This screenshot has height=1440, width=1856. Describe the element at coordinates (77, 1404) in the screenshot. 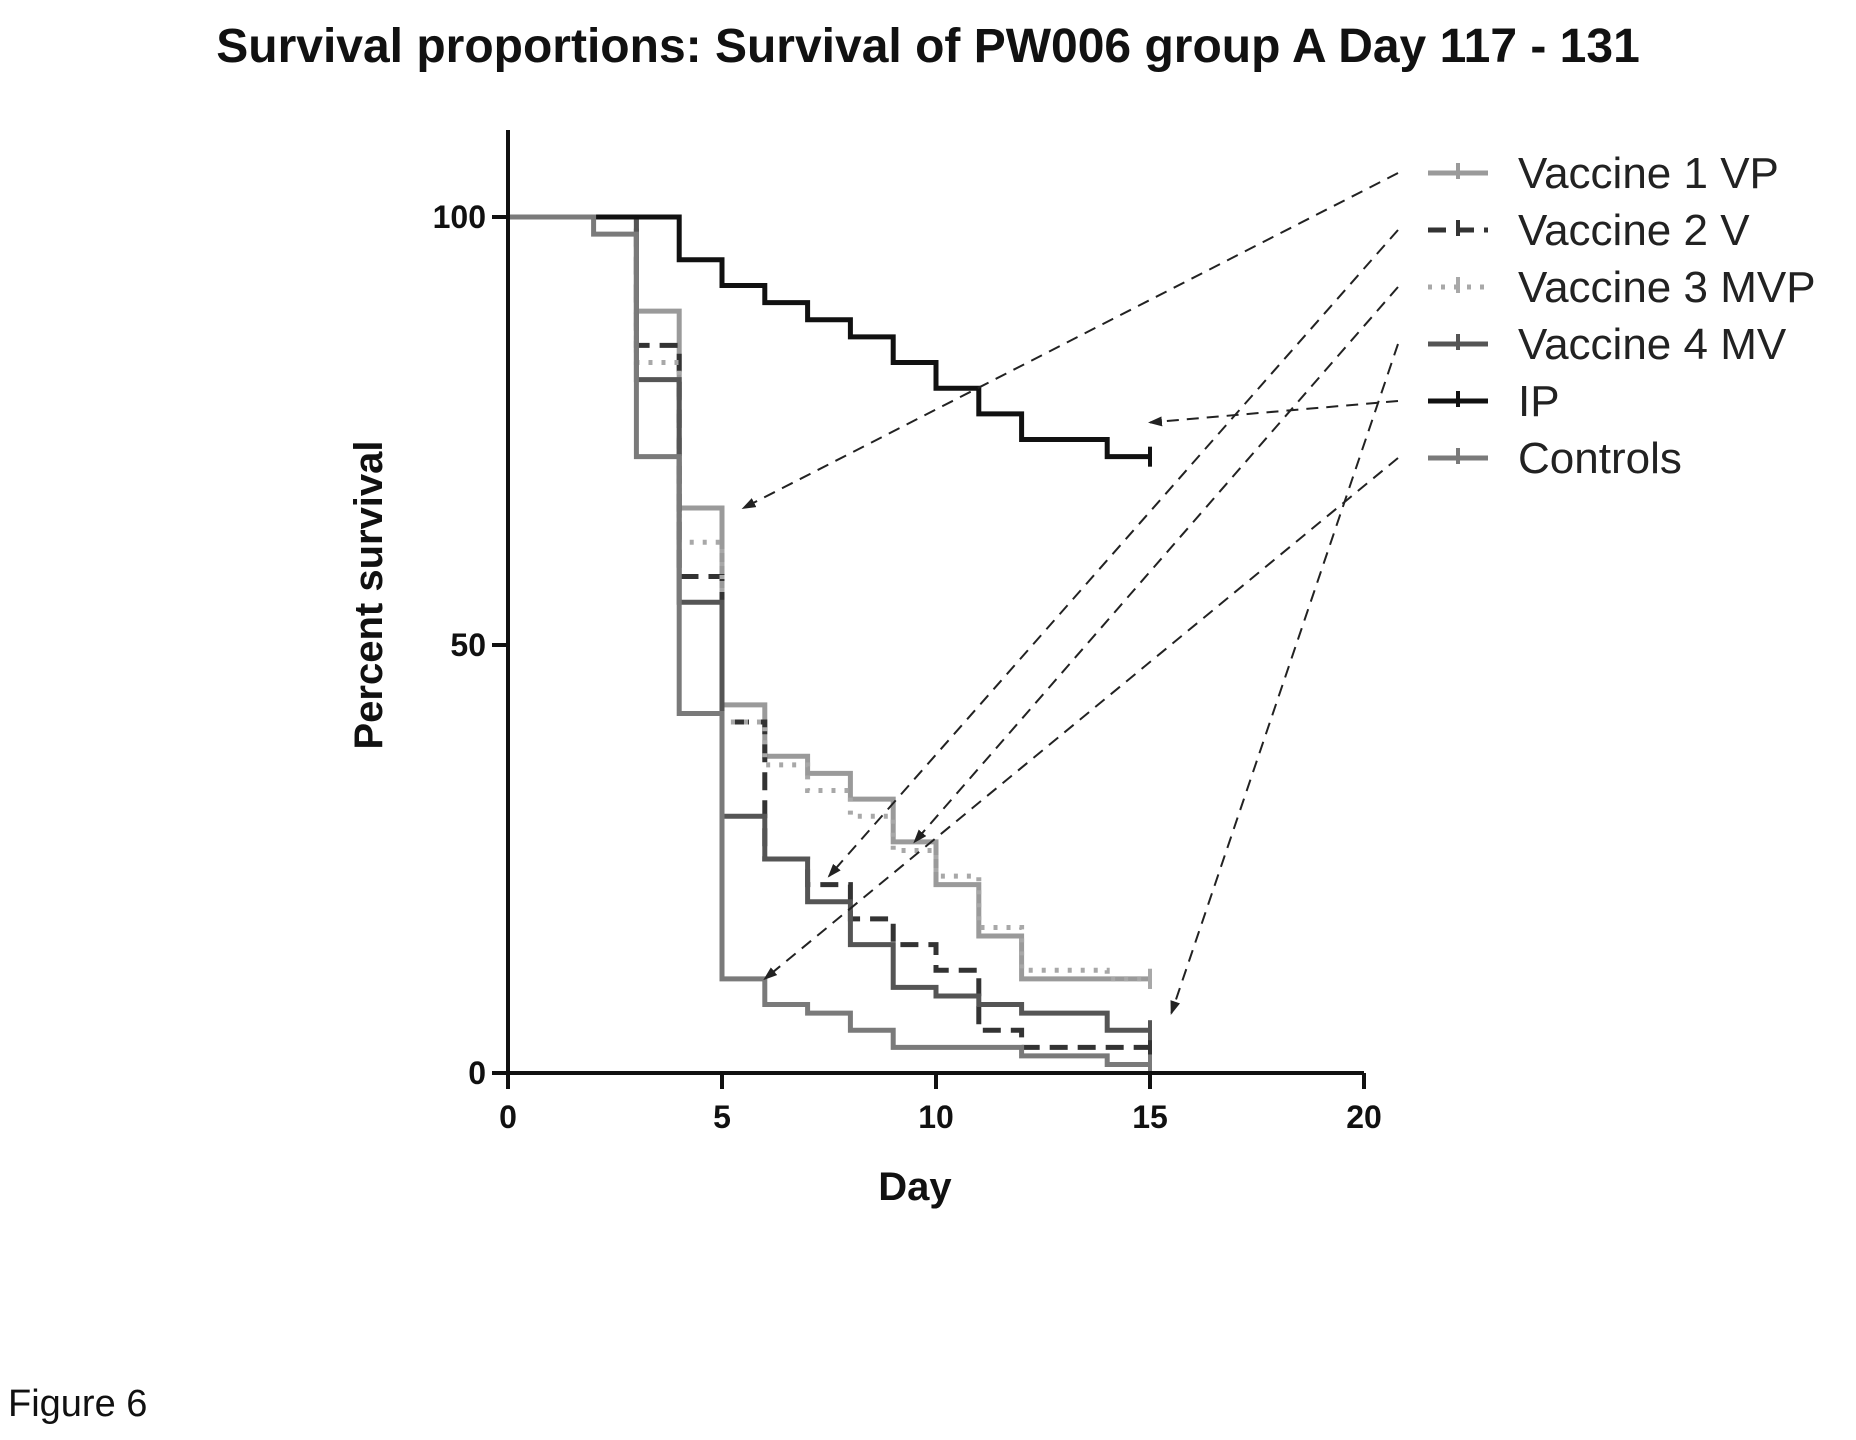

I see `figure-caption: Figure 6` at that location.